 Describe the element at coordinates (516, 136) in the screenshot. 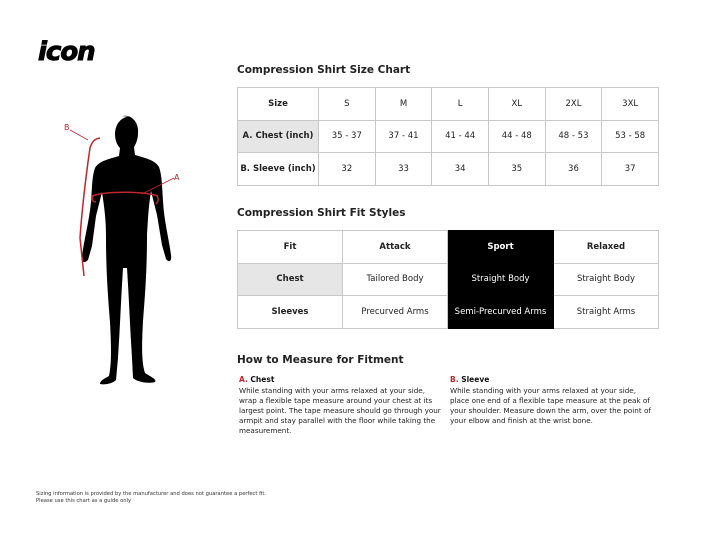

I see `cell: 44 - 48` at that location.